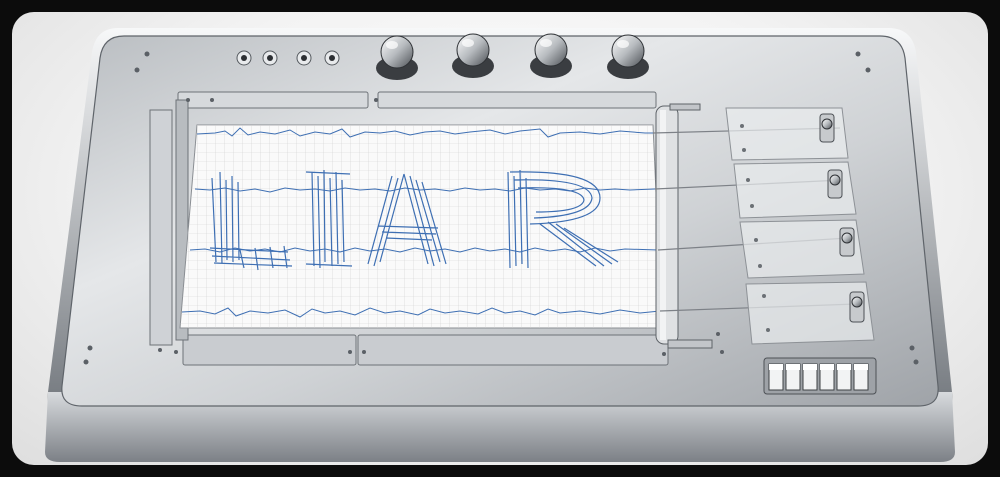  Describe the element at coordinates (563, 219) in the screenshot. I see `letter-R` at that location.